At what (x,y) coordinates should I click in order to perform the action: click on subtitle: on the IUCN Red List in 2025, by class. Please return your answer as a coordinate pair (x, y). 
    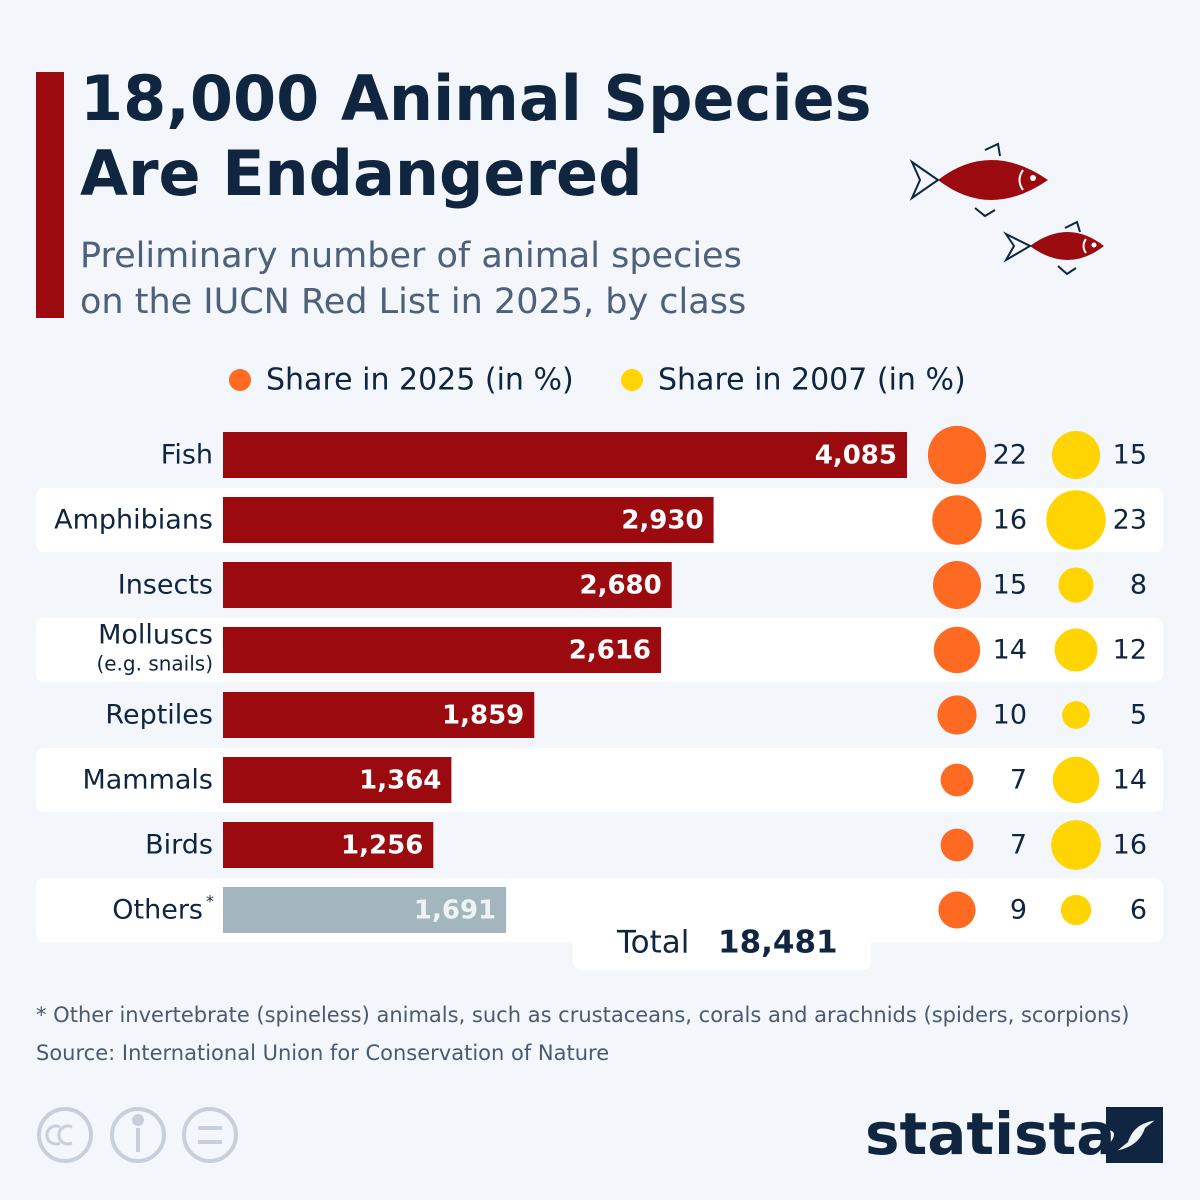
    Looking at the image, I should click on (413, 302).